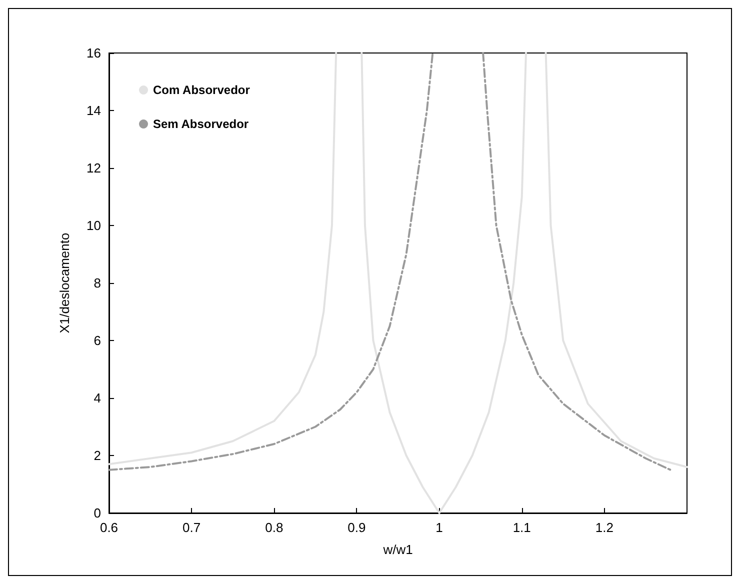  What do you see at coordinates (97, 513) in the screenshot?
I see `y-tick-label: 0` at bounding box center [97, 513].